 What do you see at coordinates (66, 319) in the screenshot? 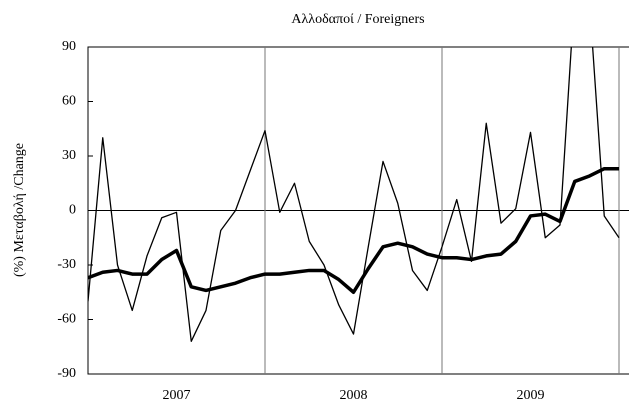
I see `y-tick-label: -60` at bounding box center [66, 319].